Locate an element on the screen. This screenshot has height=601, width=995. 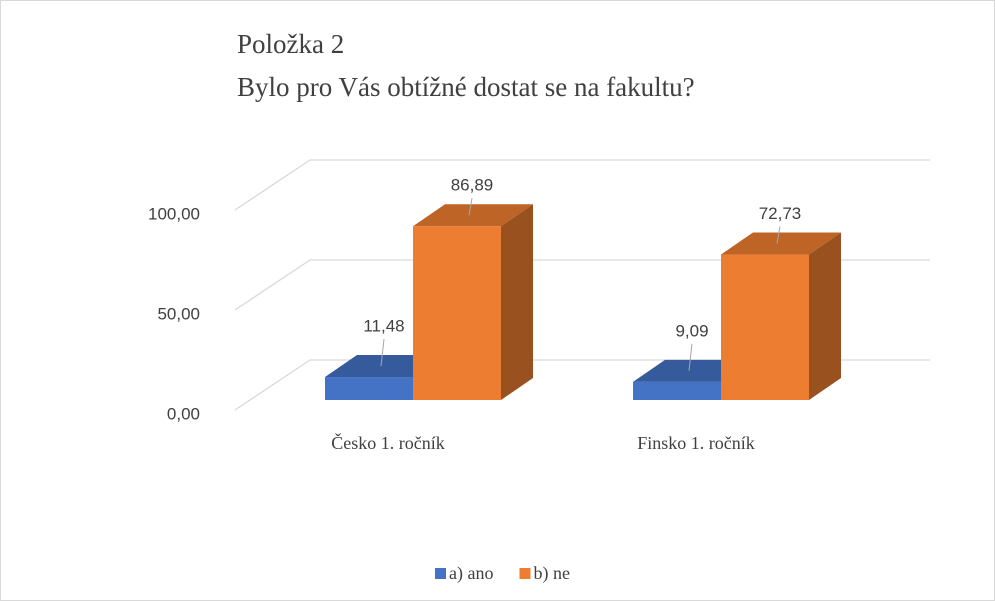
legend-label: b) ne is located at coordinates (551, 573).